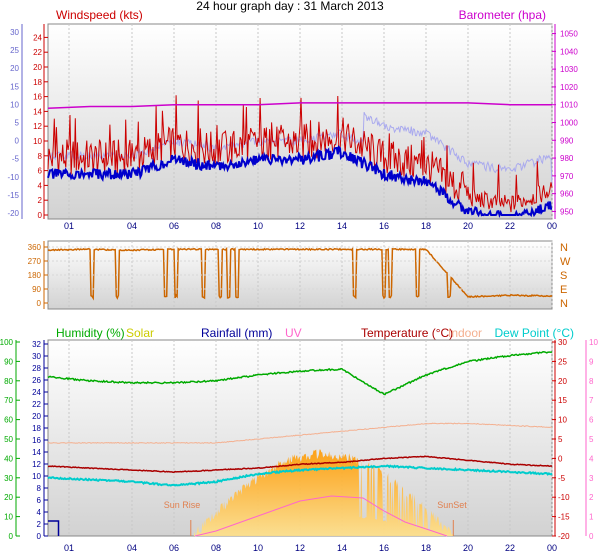 The height and width of the screenshot is (555, 600). What do you see at coordinates (569, 105) in the screenshot?
I see `baro-tick-label-4: 1010` at bounding box center [569, 105].